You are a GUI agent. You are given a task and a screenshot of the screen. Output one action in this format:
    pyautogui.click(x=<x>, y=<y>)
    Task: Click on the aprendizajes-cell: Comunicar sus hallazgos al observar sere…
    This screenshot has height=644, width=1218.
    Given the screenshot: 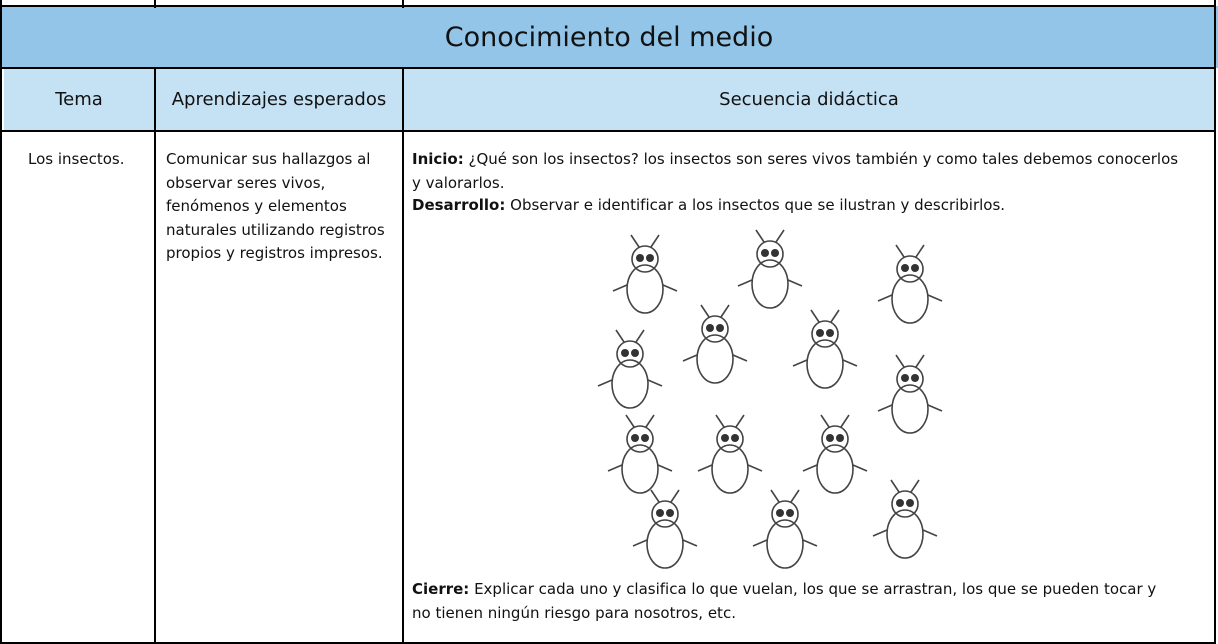 What is the action you would take?
    pyautogui.click(x=275, y=206)
    